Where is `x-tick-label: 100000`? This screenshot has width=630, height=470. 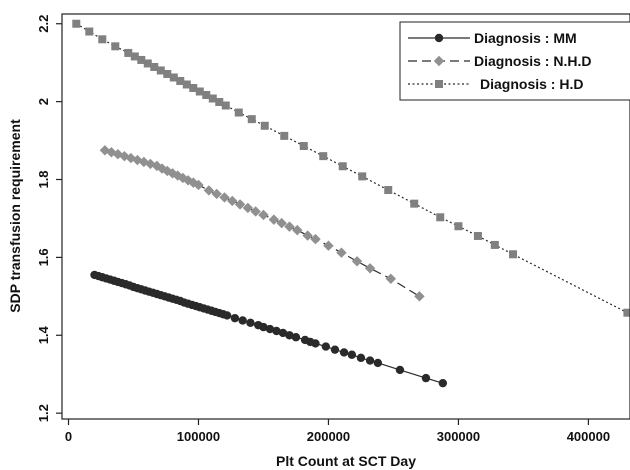 x-tick-label: 100000 is located at coordinates (198, 436).